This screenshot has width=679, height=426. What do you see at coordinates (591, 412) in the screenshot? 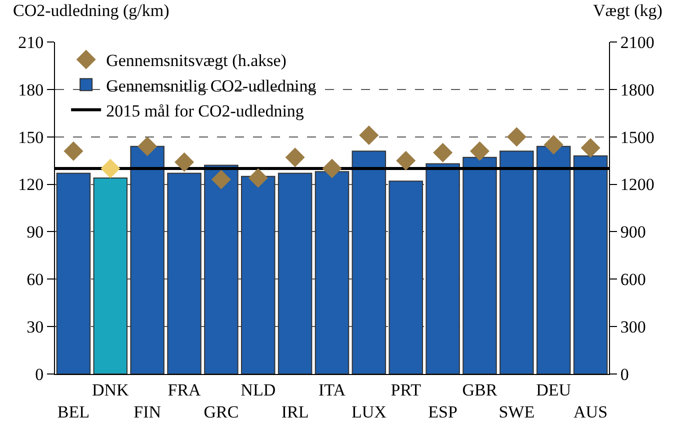
I see `x-tick-label: AUS` at bounding box center [591, 412].